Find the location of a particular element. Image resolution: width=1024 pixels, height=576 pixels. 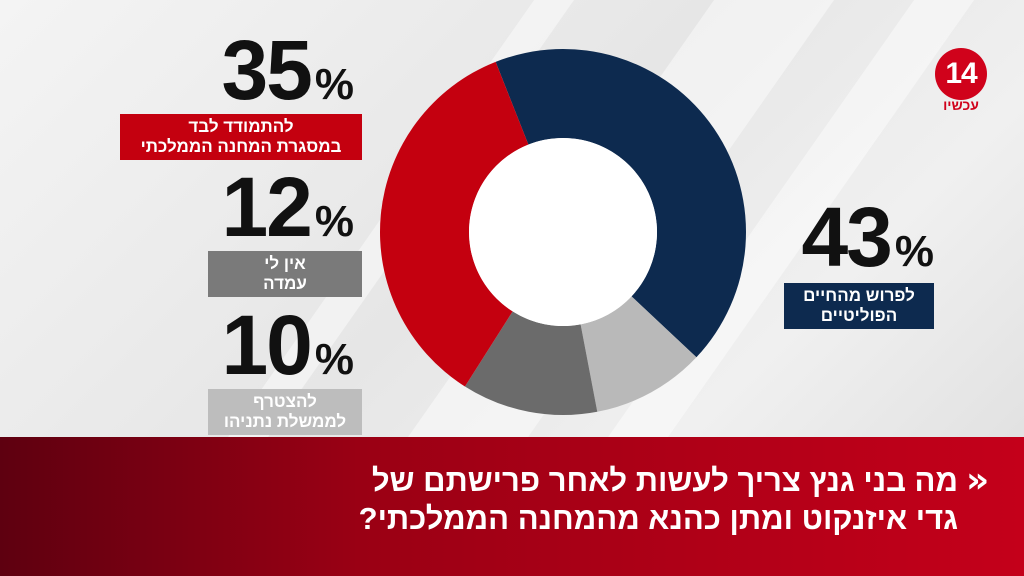

stat-politics: 43% לפרוש מהחיים הפוליטיים is located at coordinates (857, 262).